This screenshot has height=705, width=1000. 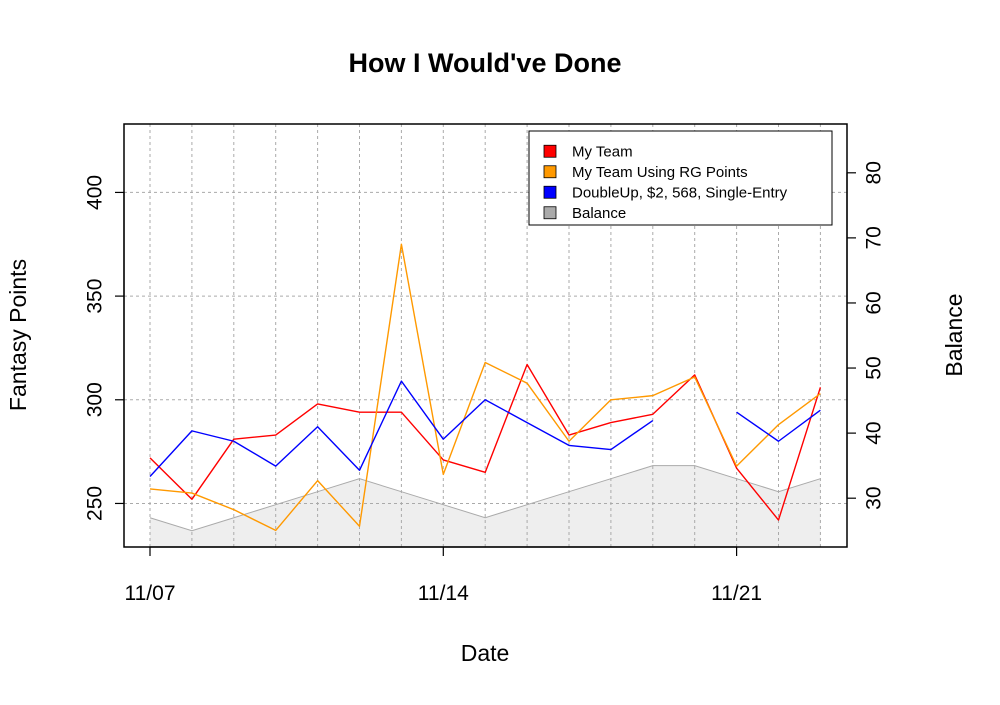 I want to click on y2-tick-label: 70, so click(x=874, y=237).